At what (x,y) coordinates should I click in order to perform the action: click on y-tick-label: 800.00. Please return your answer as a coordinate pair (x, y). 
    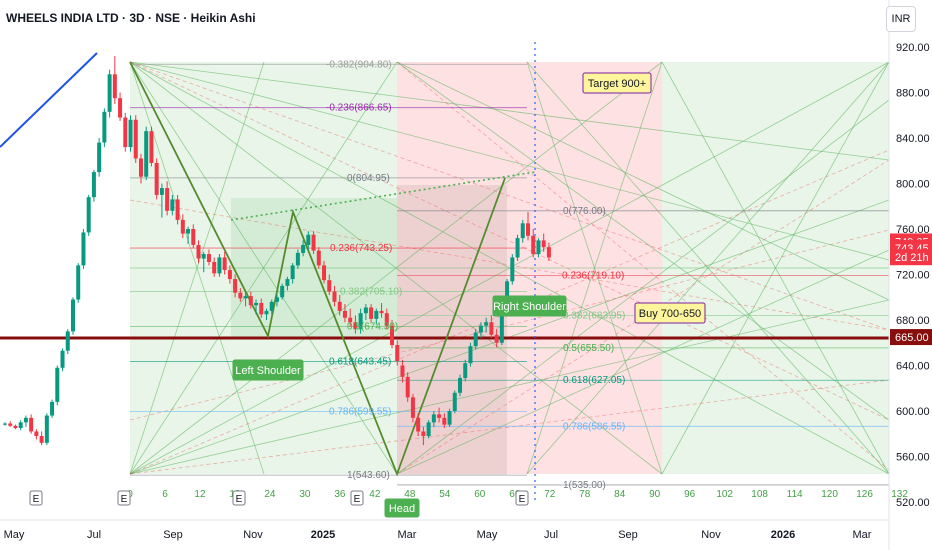
    Looking at the image, I should click on (913, 185).